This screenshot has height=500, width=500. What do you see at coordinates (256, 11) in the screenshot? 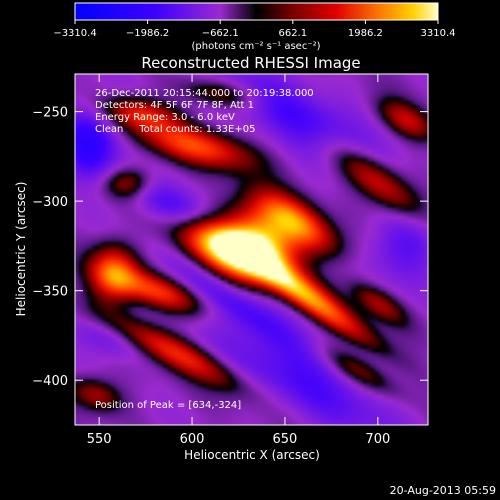
I see `colorbar` at bounding box center [256, 11].